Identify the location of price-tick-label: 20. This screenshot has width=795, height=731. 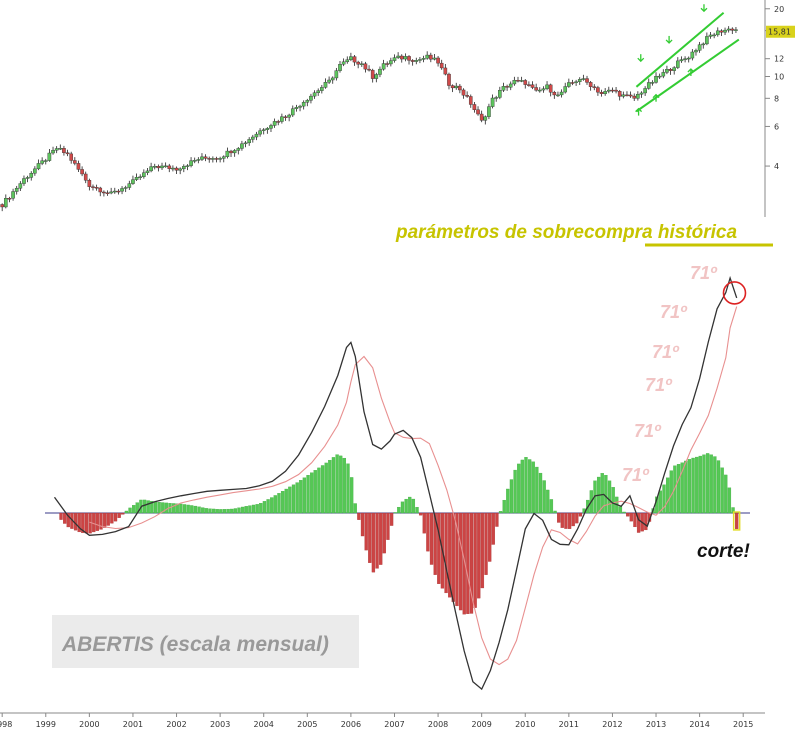
(779, 9).